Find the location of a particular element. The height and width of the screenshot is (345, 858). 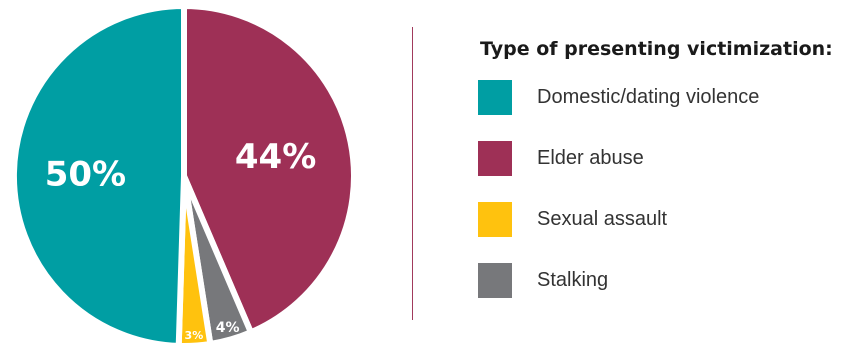

slice-label-sexual-assault: 3% is located at coordinates (194, 335).